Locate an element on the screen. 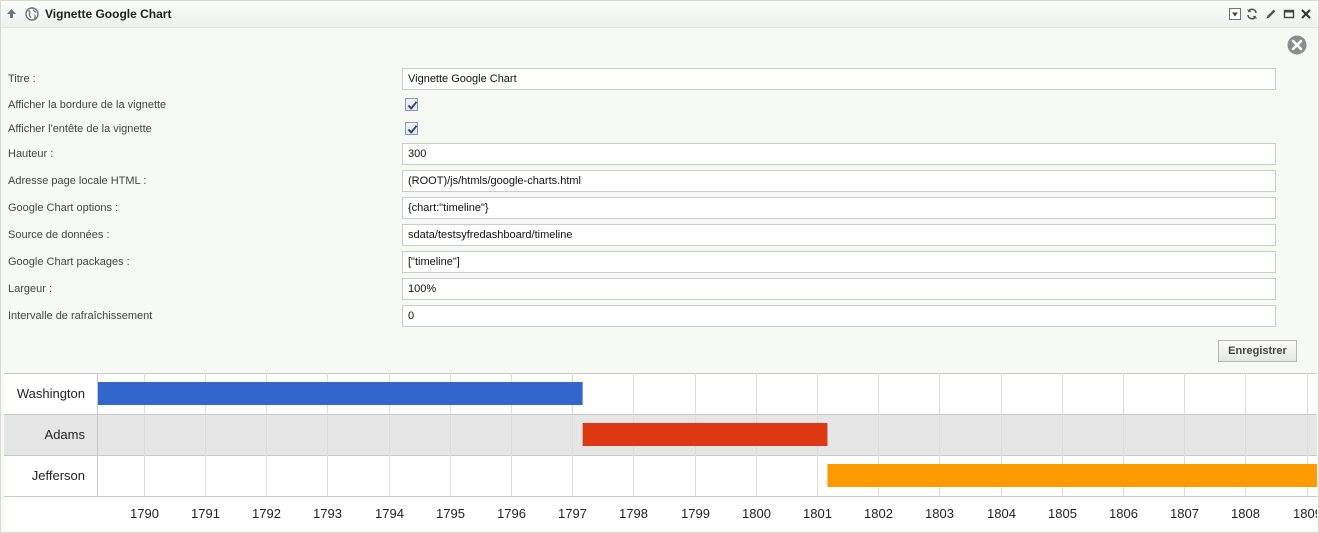 The height and width of the screenshot is (533, 1319). form-row-chart-options: Google Chart options : is located at coordinates (660, 208).